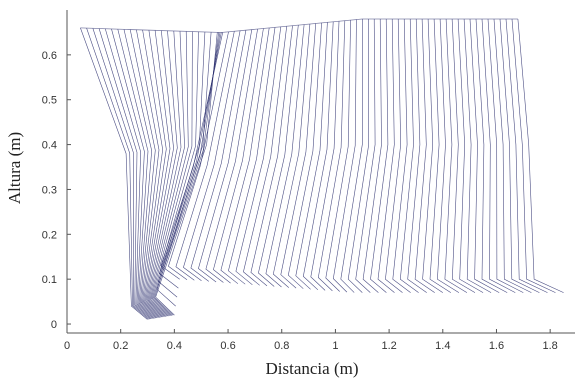 This screenshot has width=577, height=380. What do you see at coordinates (442, 346) in the screenshot?
I see `x-tick-label: 1.4` at bounding box center [442, 346].